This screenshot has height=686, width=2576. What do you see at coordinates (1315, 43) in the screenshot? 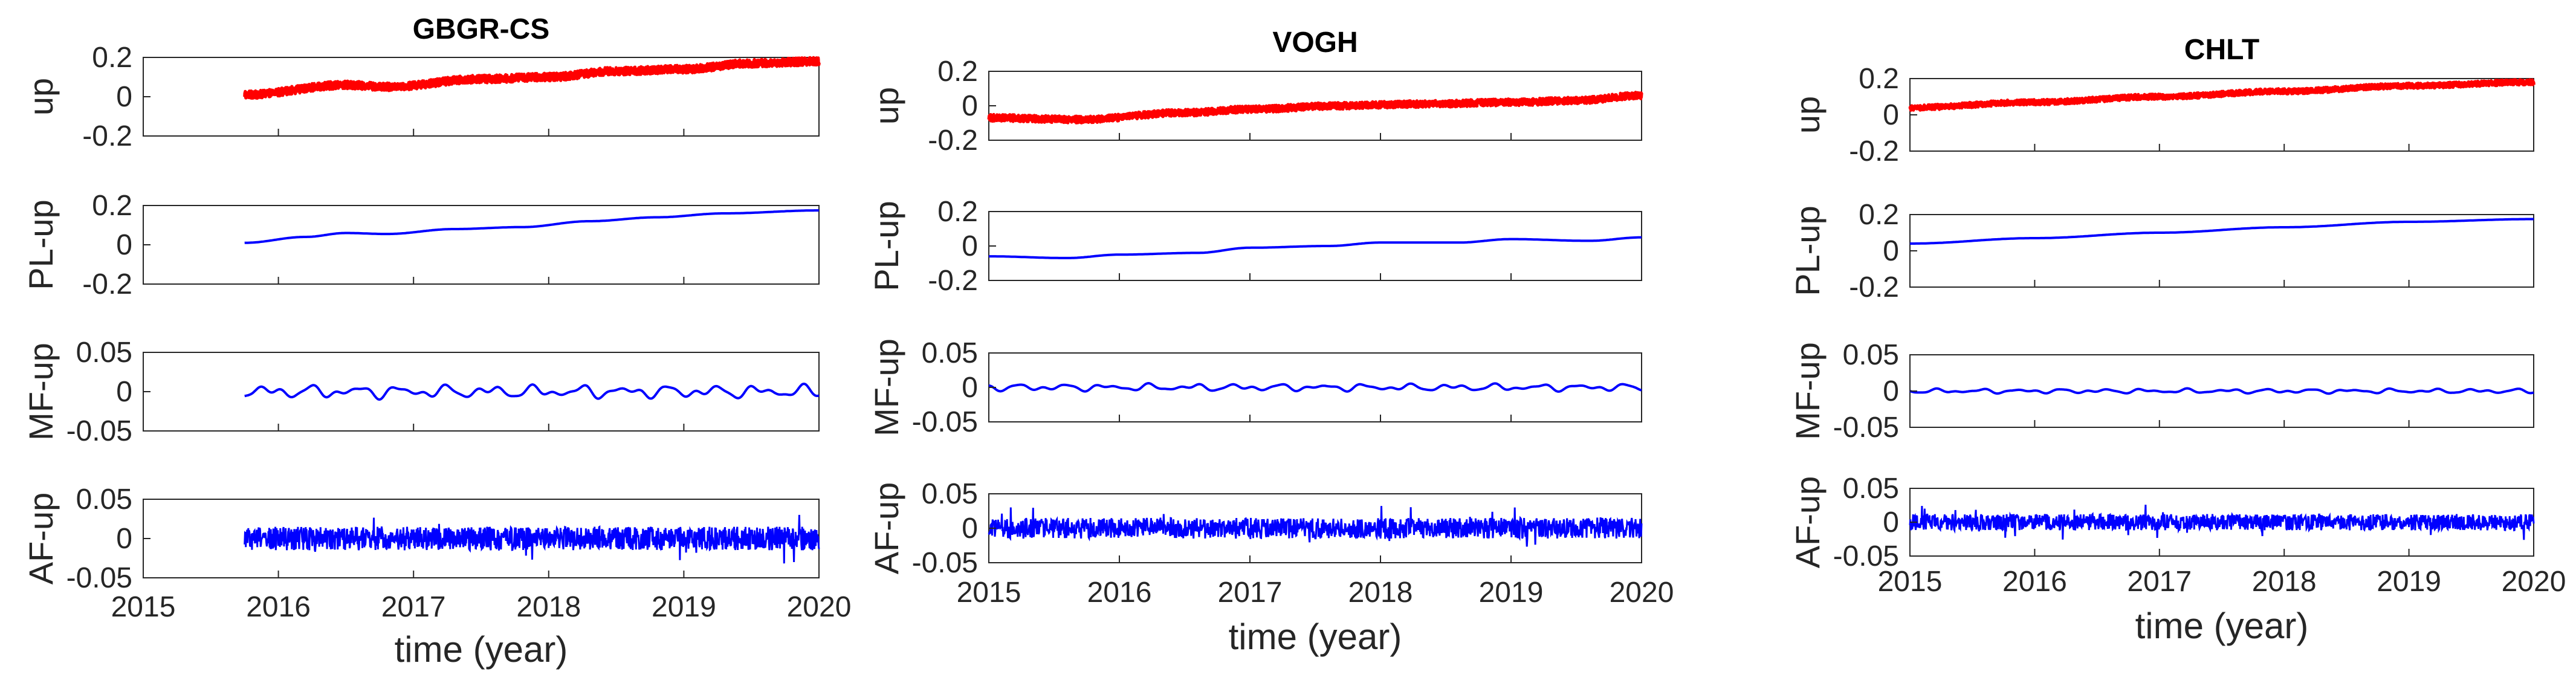
I see `chart-title: VOGH` at bounding box center [1315, 43].